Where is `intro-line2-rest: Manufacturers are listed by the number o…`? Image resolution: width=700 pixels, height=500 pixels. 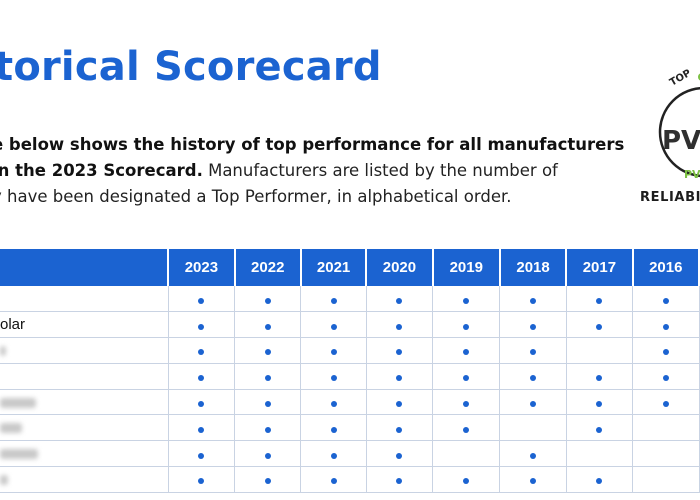 intro-line2-rest: Manufacturers are listed by the number o… is located at coordinates (380, 170).